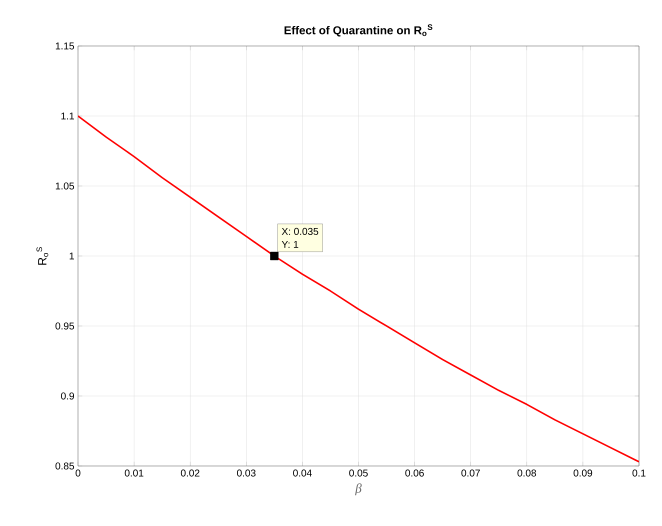  Describe the element at coordinates (65, 186) in the screenshot. I see `y-tick-label: 1.05` at that location.